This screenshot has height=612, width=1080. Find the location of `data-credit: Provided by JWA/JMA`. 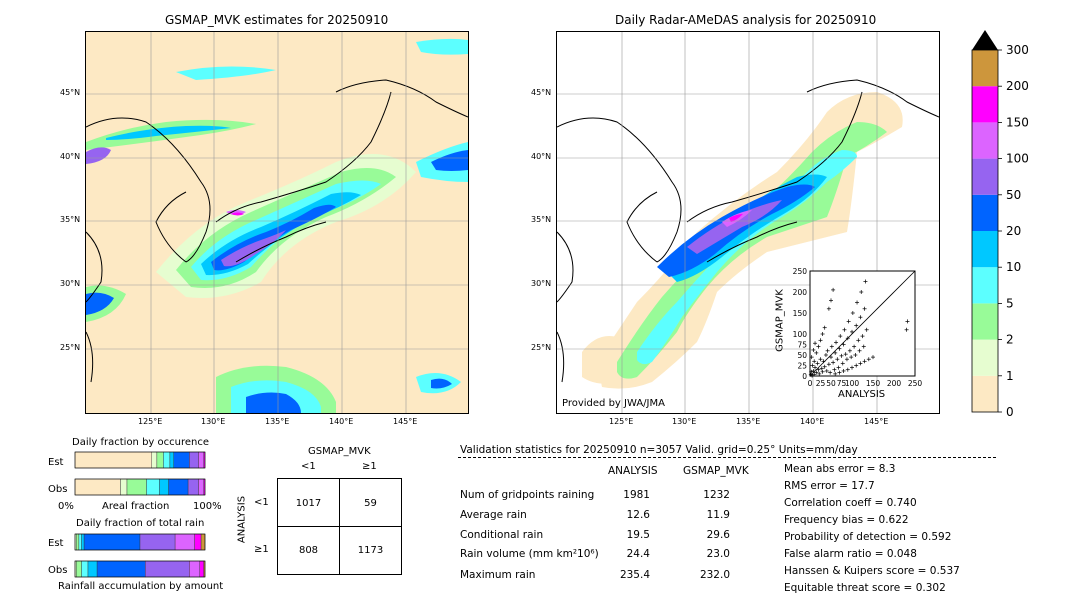

data-credit: Provided by JWA/JMA is located at coordinates (613, 403).